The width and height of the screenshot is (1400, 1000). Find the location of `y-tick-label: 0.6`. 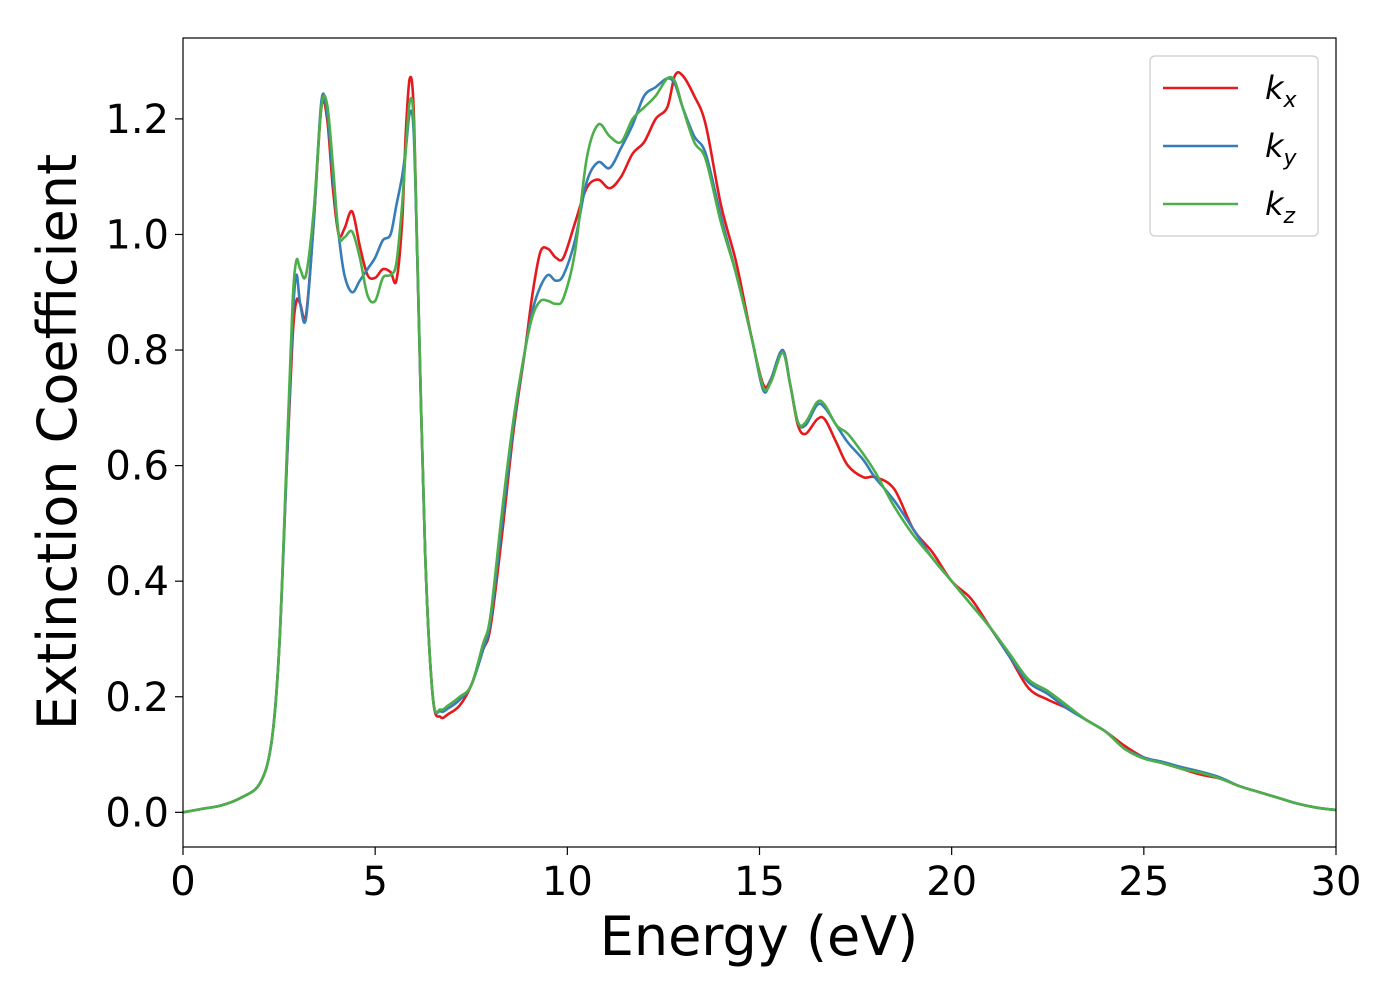

y-tick-label: 0.6 is located at coordinates (137, 467).